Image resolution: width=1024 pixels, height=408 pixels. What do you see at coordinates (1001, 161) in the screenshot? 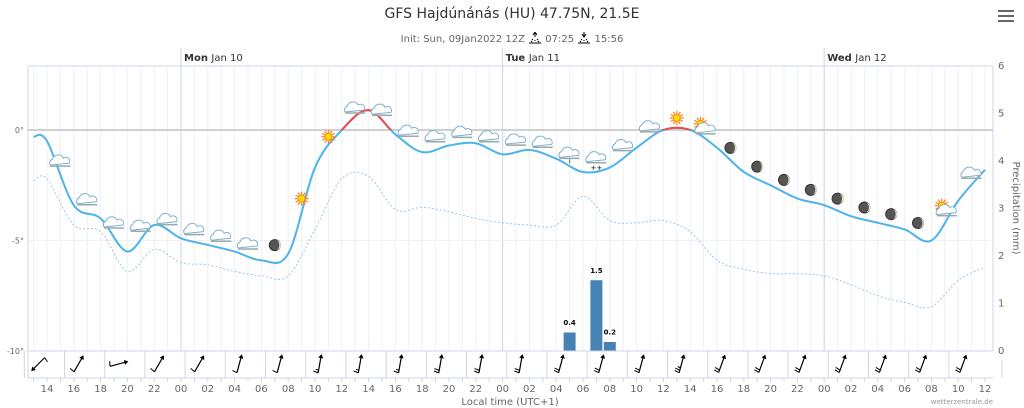
I see `y-right-tick-label: 4` at bounding box center [1001, 161].